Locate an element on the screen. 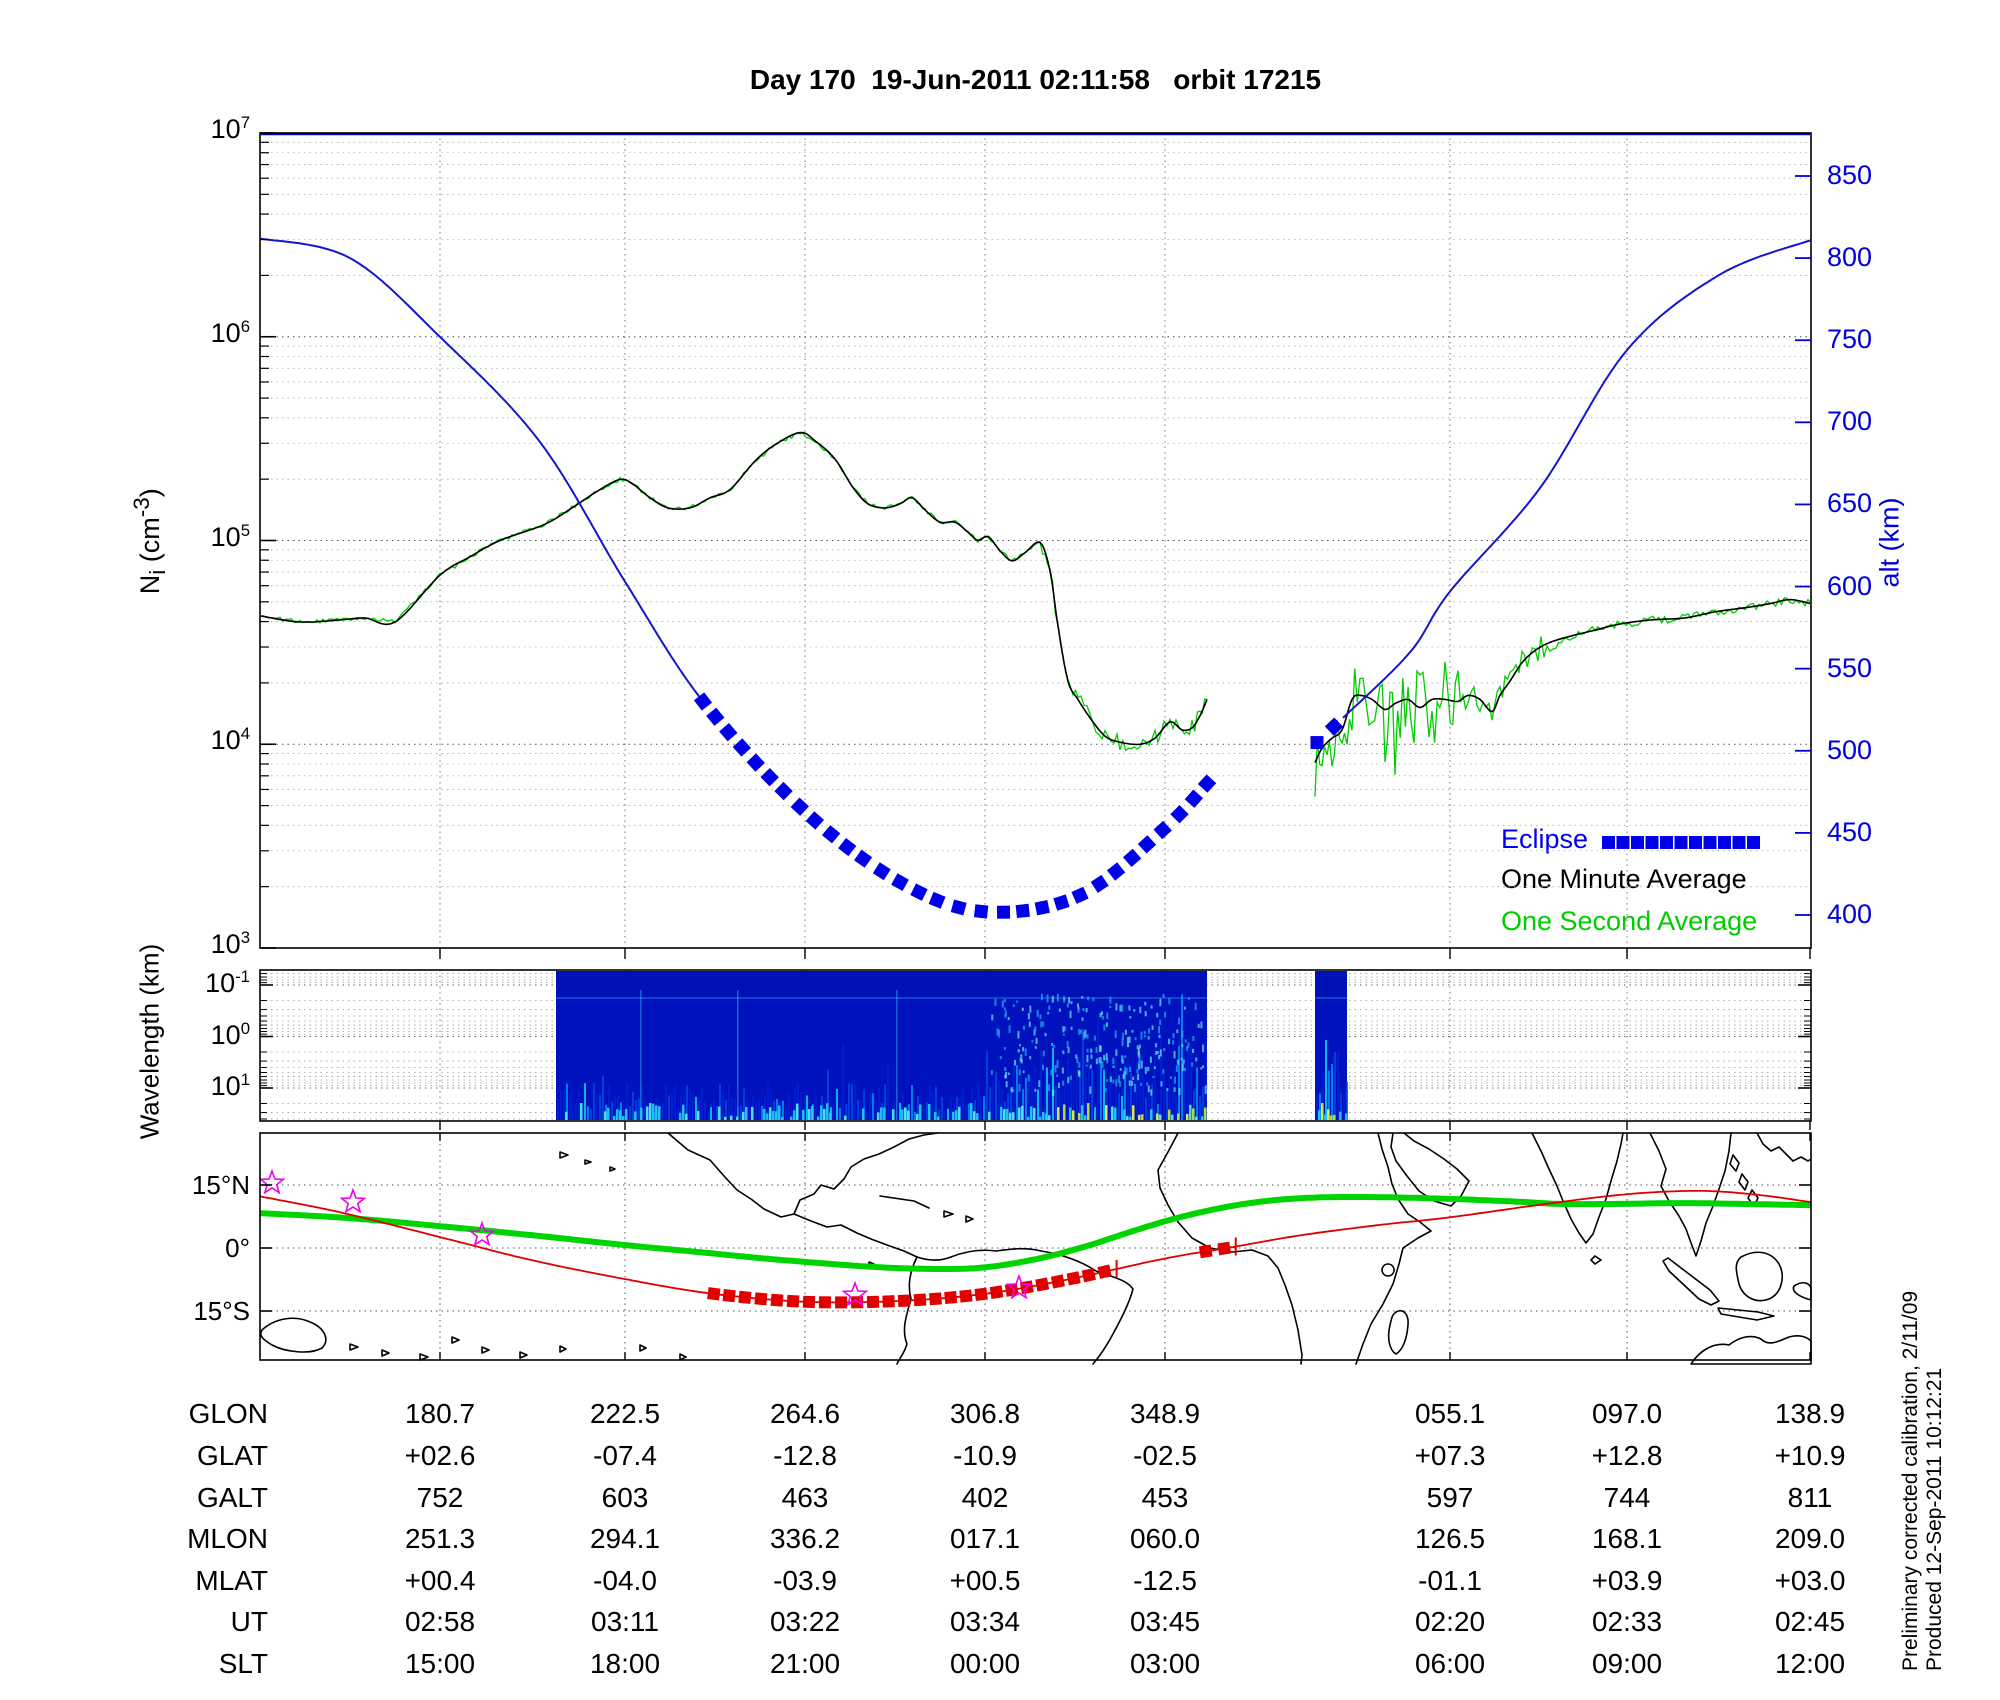  table-cell: 138.9 is located at coordinates (1810, 1413).